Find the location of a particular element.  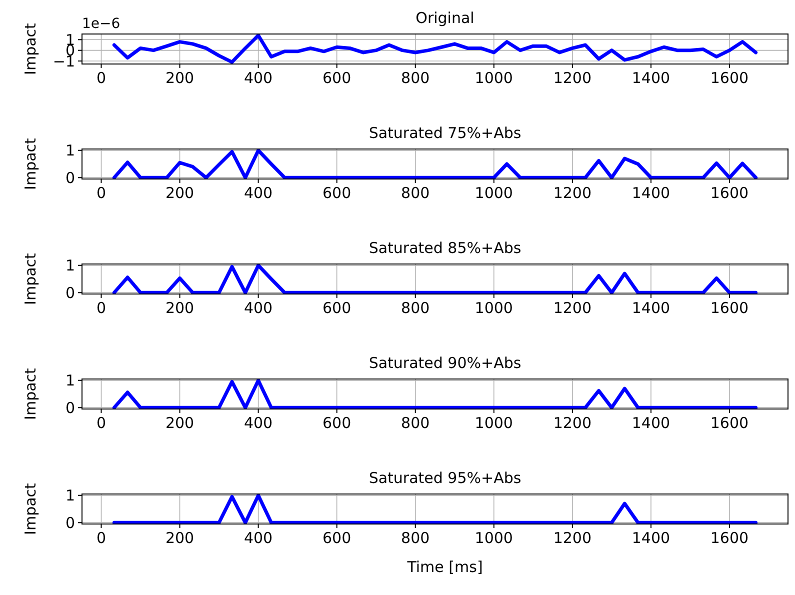

chart-title: Saturated 75%+Abs is located at coordinates (445, 133).